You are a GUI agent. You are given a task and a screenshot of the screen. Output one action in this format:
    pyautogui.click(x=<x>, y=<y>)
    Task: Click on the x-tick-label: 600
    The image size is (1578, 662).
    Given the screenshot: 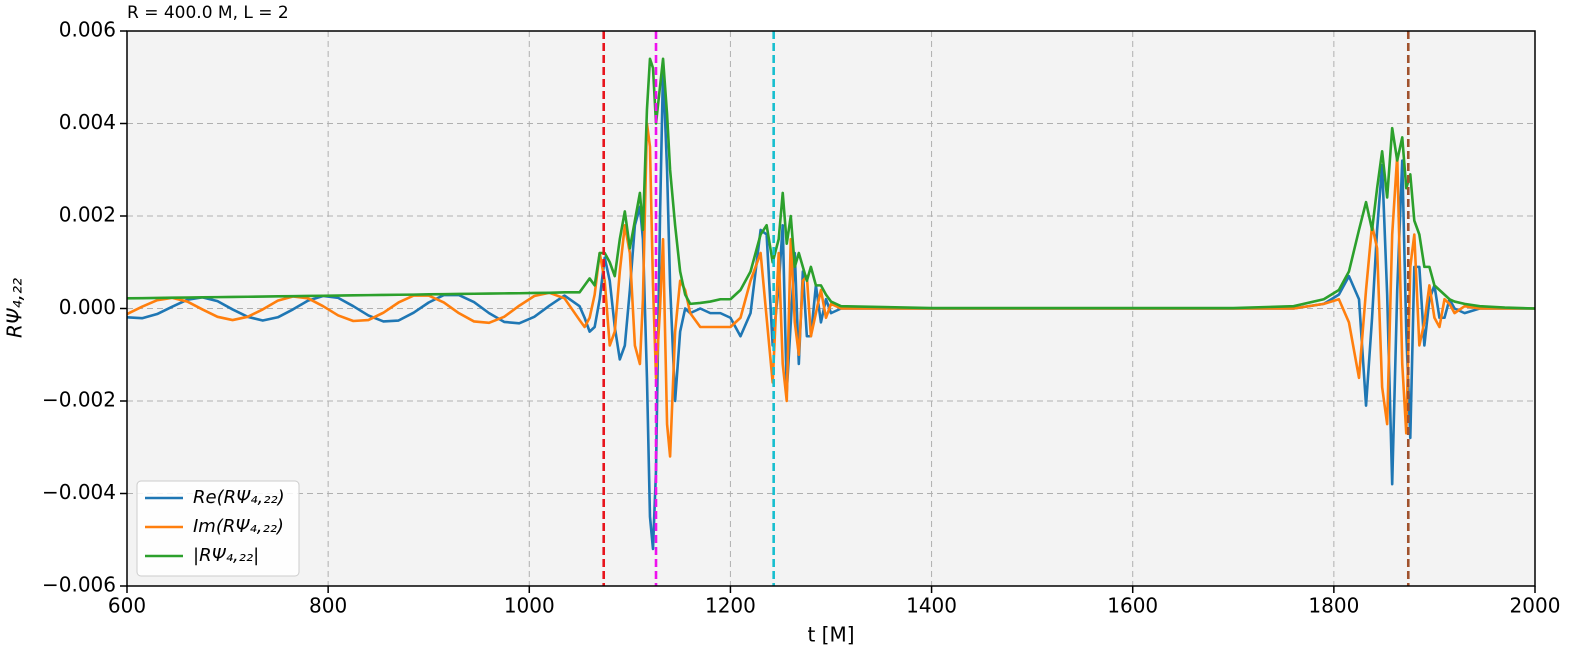 What is the action you would take?
    pyautogui.click(x=127, y=606)
    